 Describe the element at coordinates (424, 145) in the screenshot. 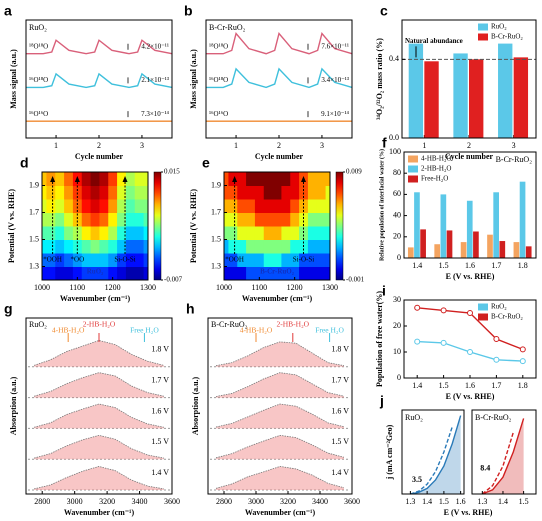

I see `x-tick-label: 1` at that location.